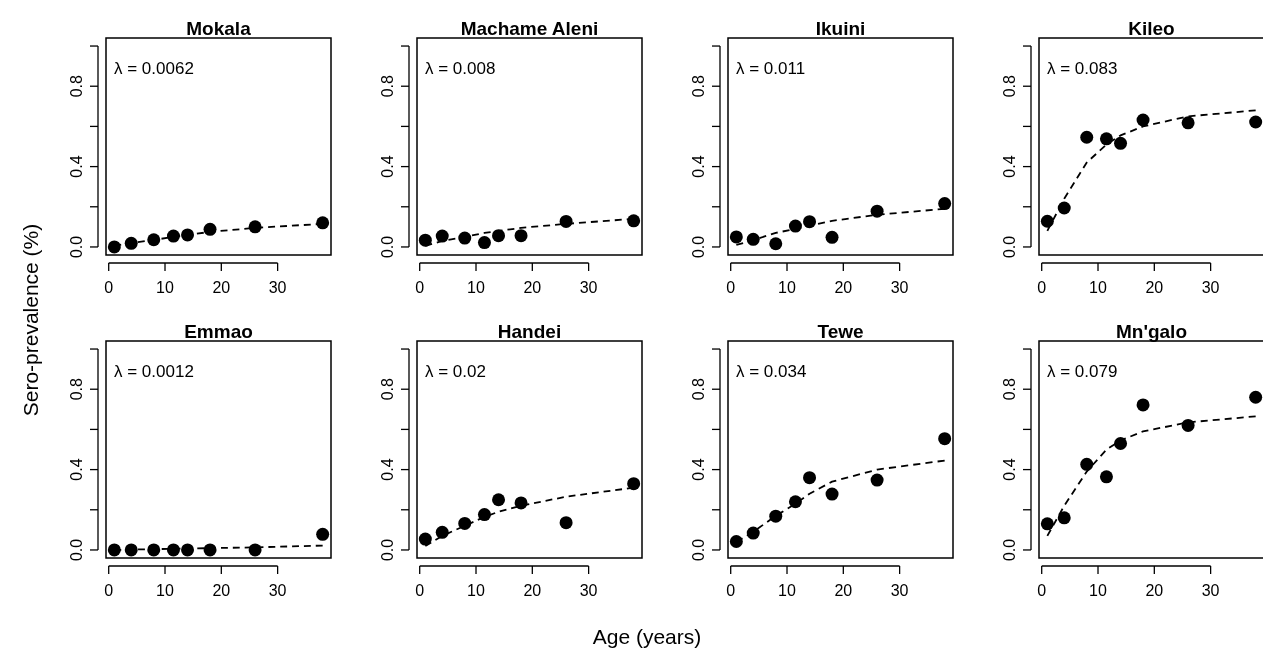 The width and height of the screenshot is (1271, 655). What do you see at coordinates (154, 68) in the screenshot?
I see `annotation: λ = 0.0062` at bounding box center [154, 68].